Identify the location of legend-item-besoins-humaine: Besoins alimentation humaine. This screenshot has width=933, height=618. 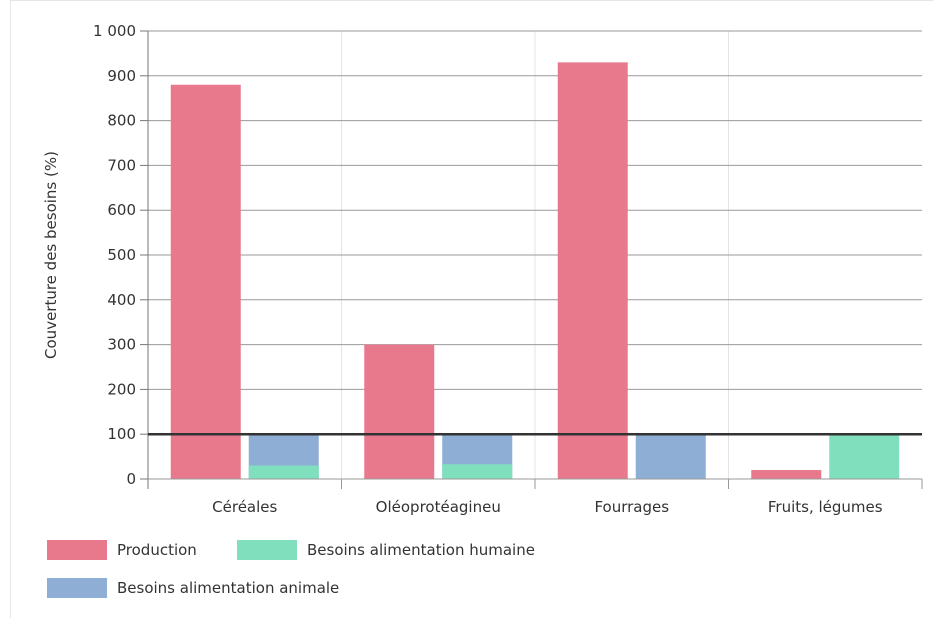
(386, 550).